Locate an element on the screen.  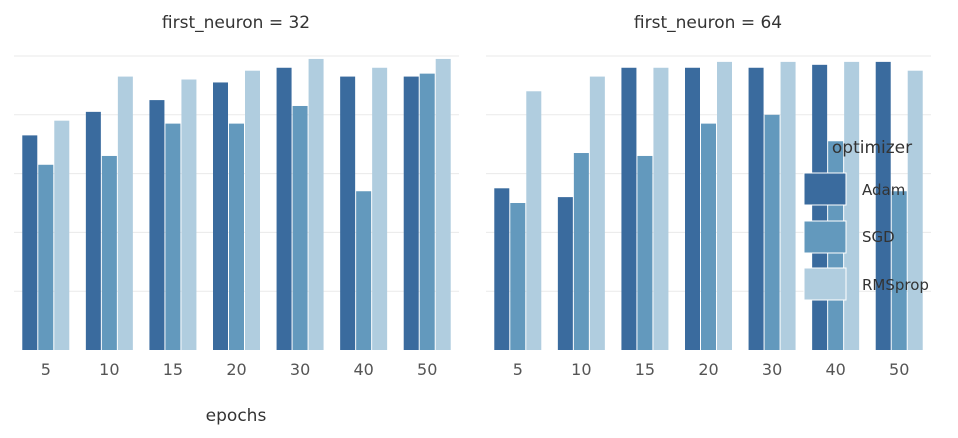
legend-label-rmsprop: RMSprop is located at coordinates (895, 285).